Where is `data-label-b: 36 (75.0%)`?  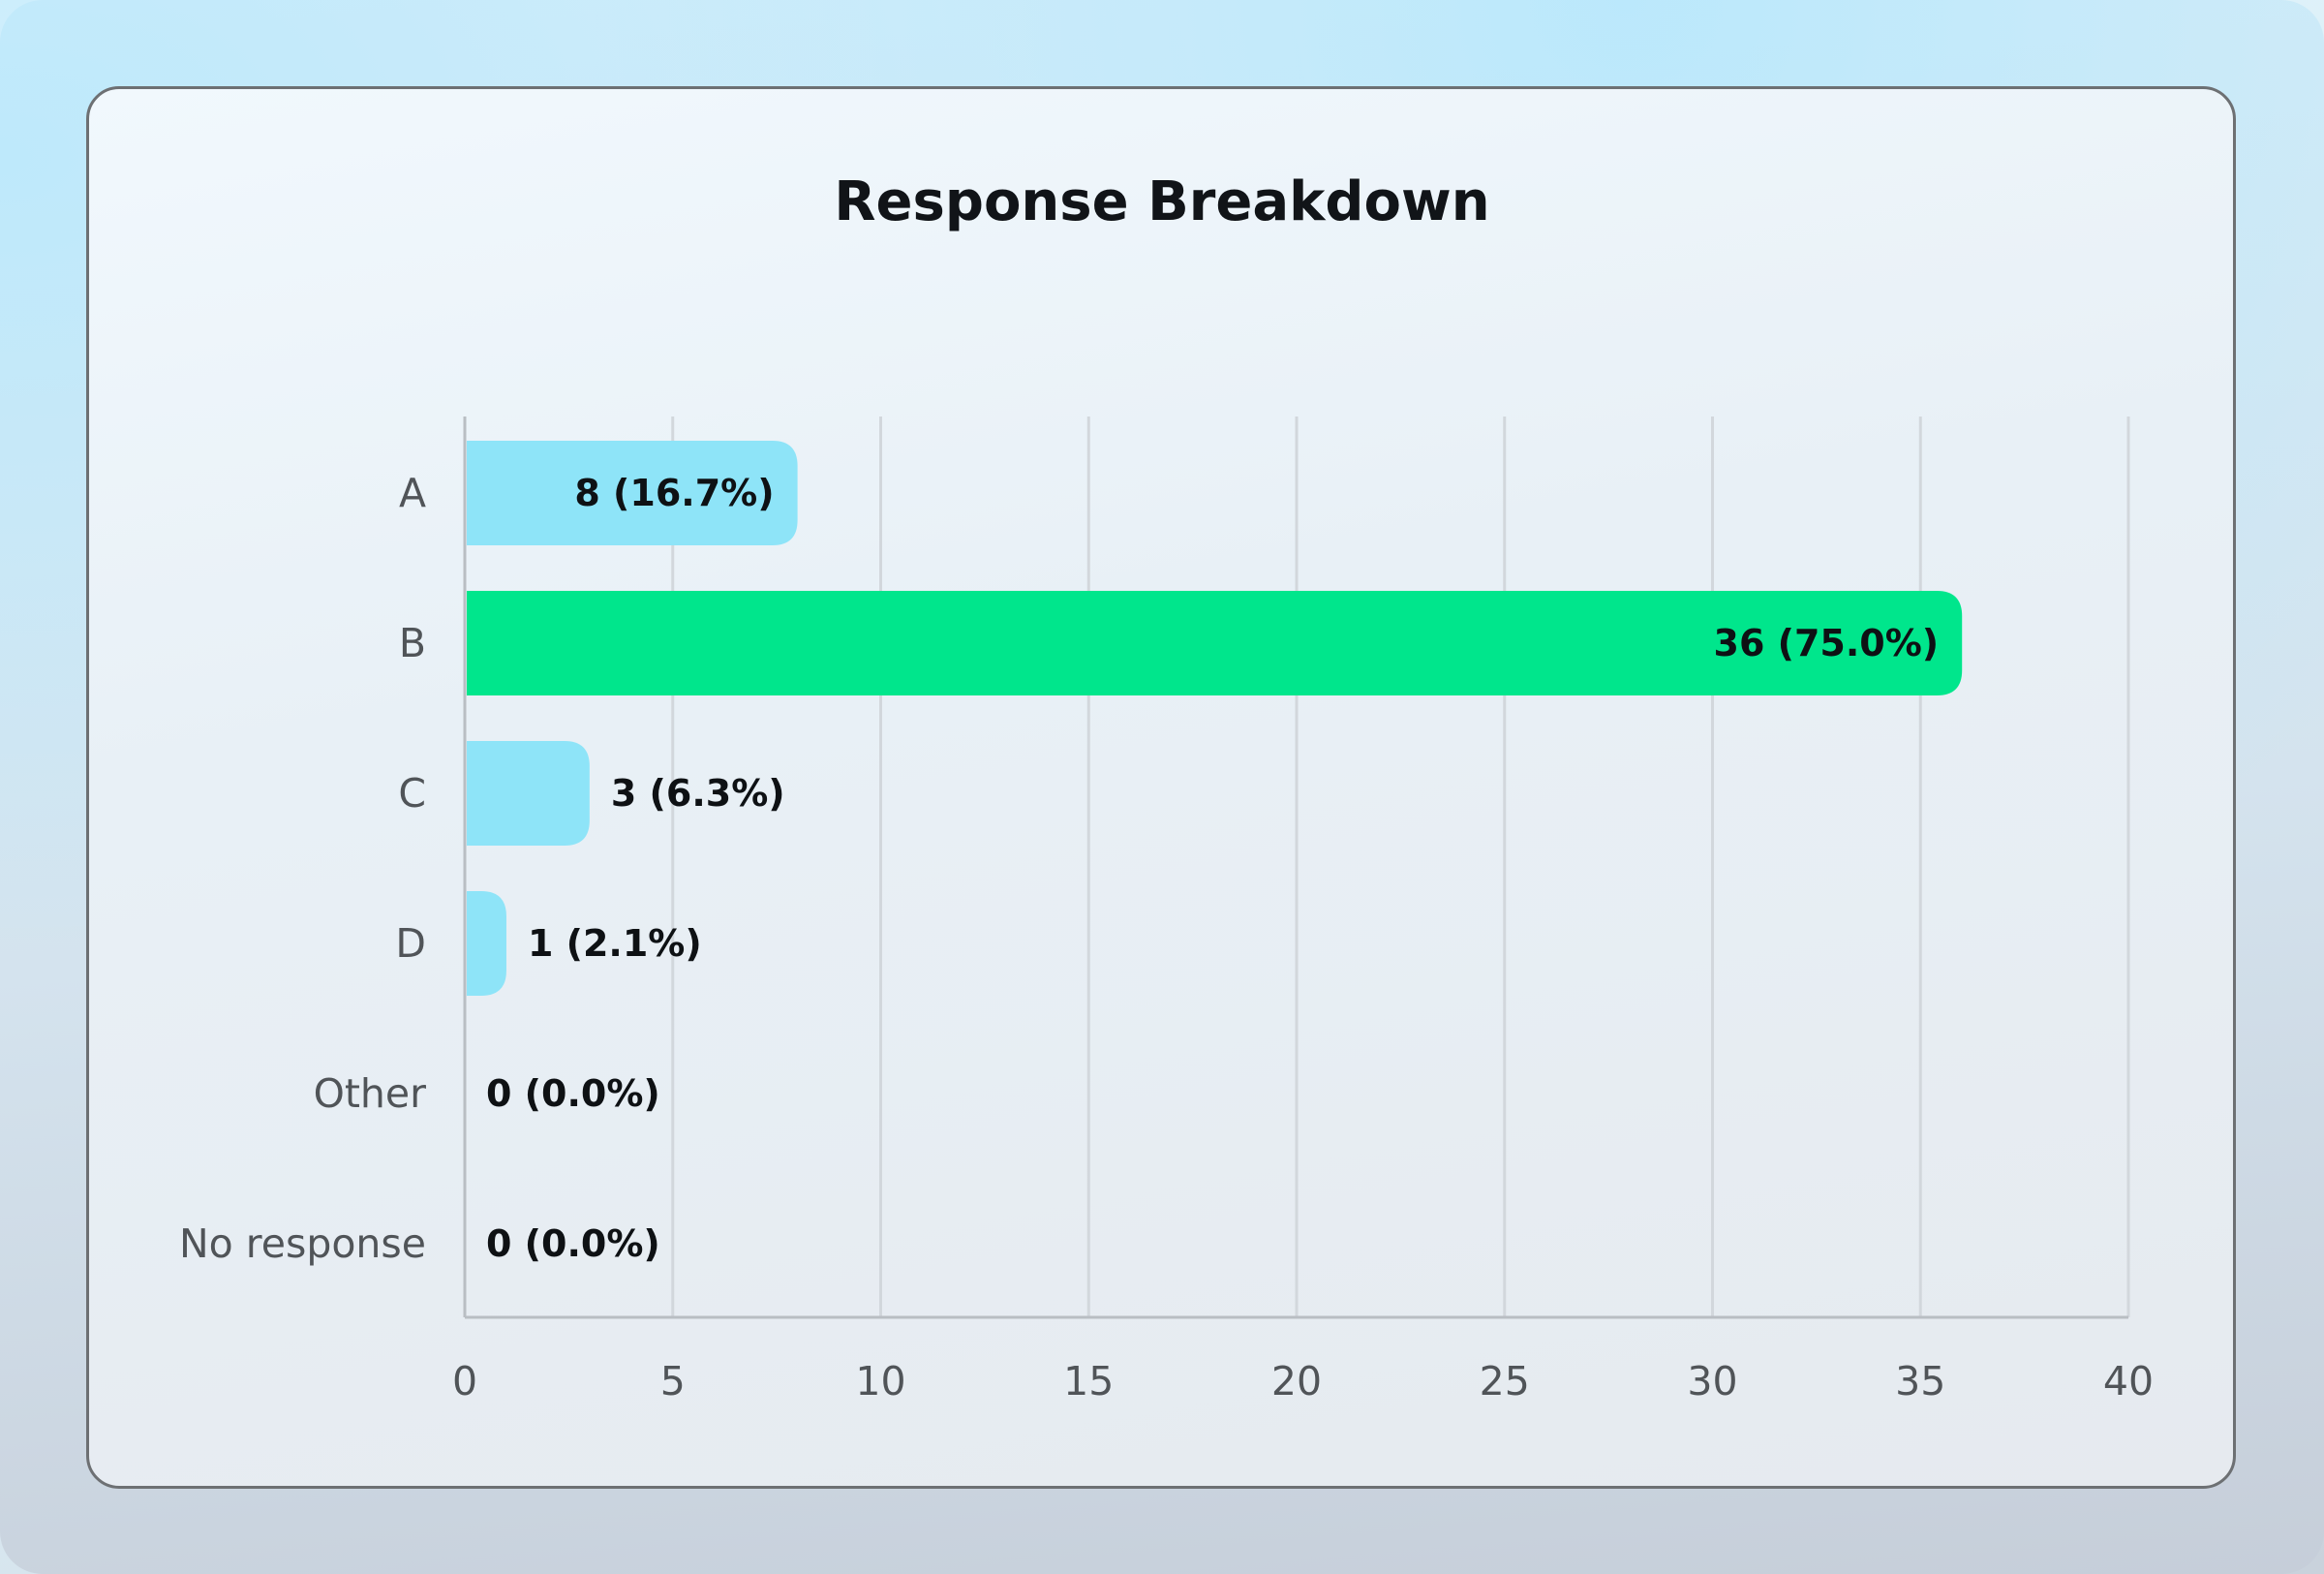 data-label-b: 36 (75.0%) is located at coordinates (1827, 643).